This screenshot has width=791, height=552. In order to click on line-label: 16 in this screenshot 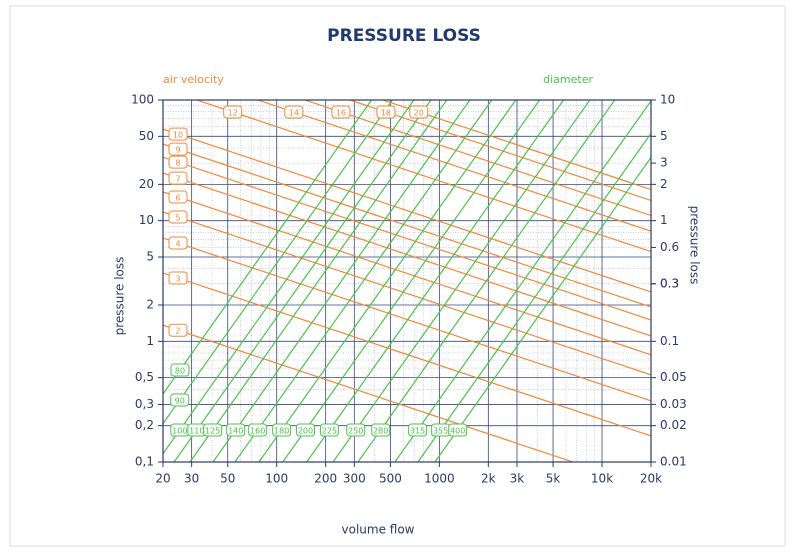, I will do `click(341, 113)`.